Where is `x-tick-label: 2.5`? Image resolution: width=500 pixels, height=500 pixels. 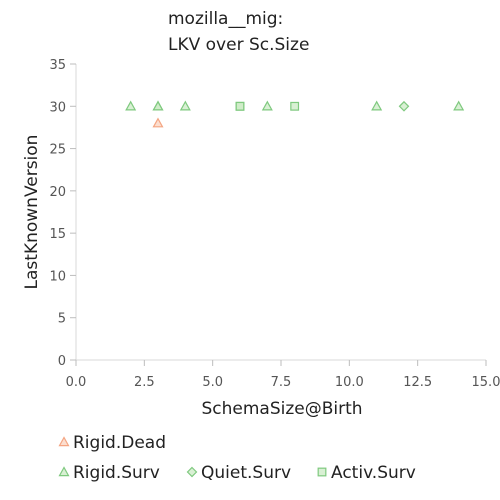 x-tick-label: 2.5 is located at coordinates (144, 382).